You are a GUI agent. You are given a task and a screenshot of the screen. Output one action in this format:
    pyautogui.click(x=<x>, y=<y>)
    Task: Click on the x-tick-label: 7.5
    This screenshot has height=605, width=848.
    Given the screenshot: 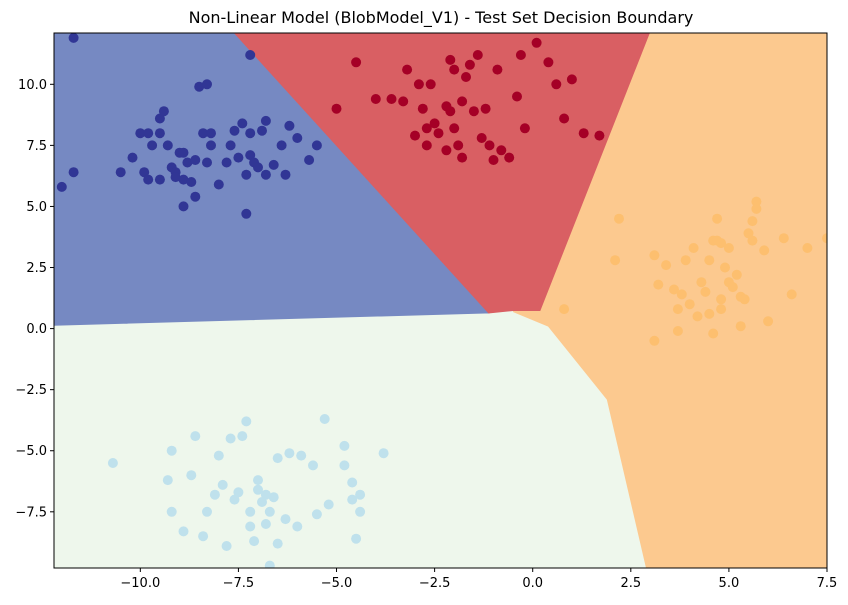 What is the action you would take?
    pyautogui.click(x=827, y=583)
    